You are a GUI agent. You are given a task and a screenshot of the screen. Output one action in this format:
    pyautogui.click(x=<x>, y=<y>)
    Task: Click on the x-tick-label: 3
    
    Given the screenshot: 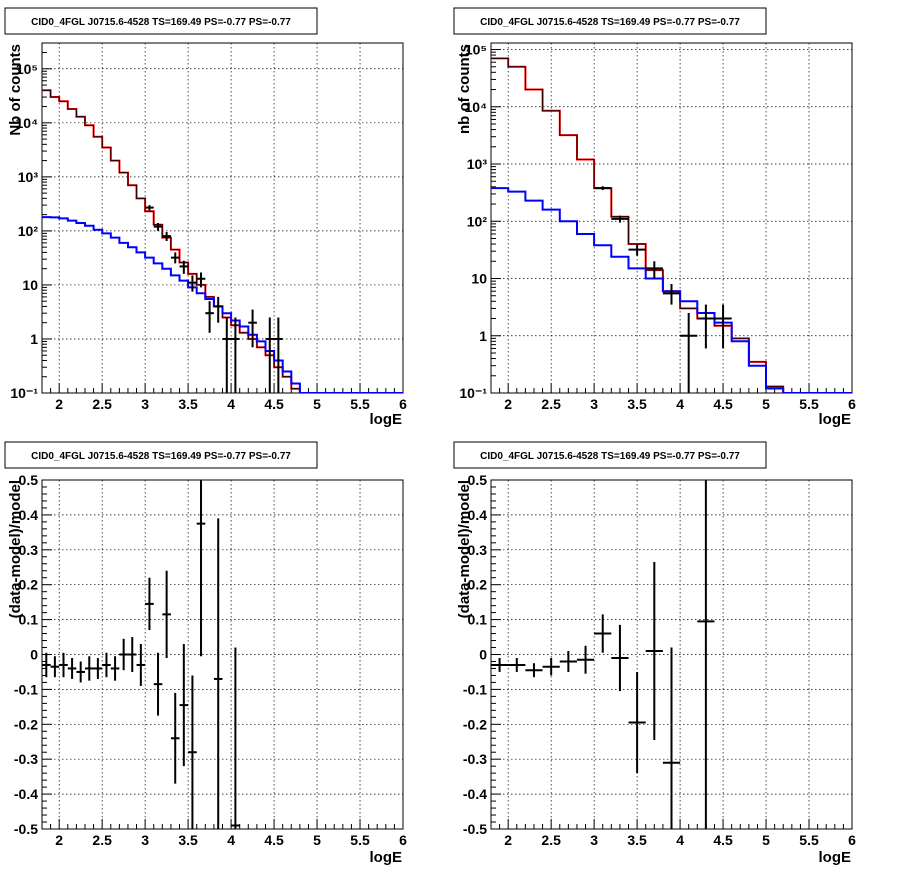 What is the action you would take?
    pyautogui.click(x=145, y=404)
    